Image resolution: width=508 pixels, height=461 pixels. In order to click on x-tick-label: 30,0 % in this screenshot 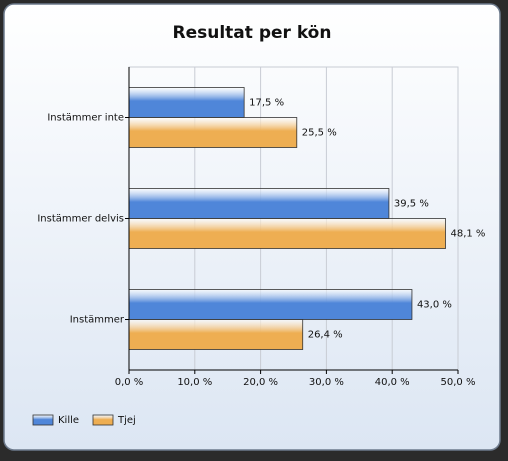, I will do `click(326, 382)`.